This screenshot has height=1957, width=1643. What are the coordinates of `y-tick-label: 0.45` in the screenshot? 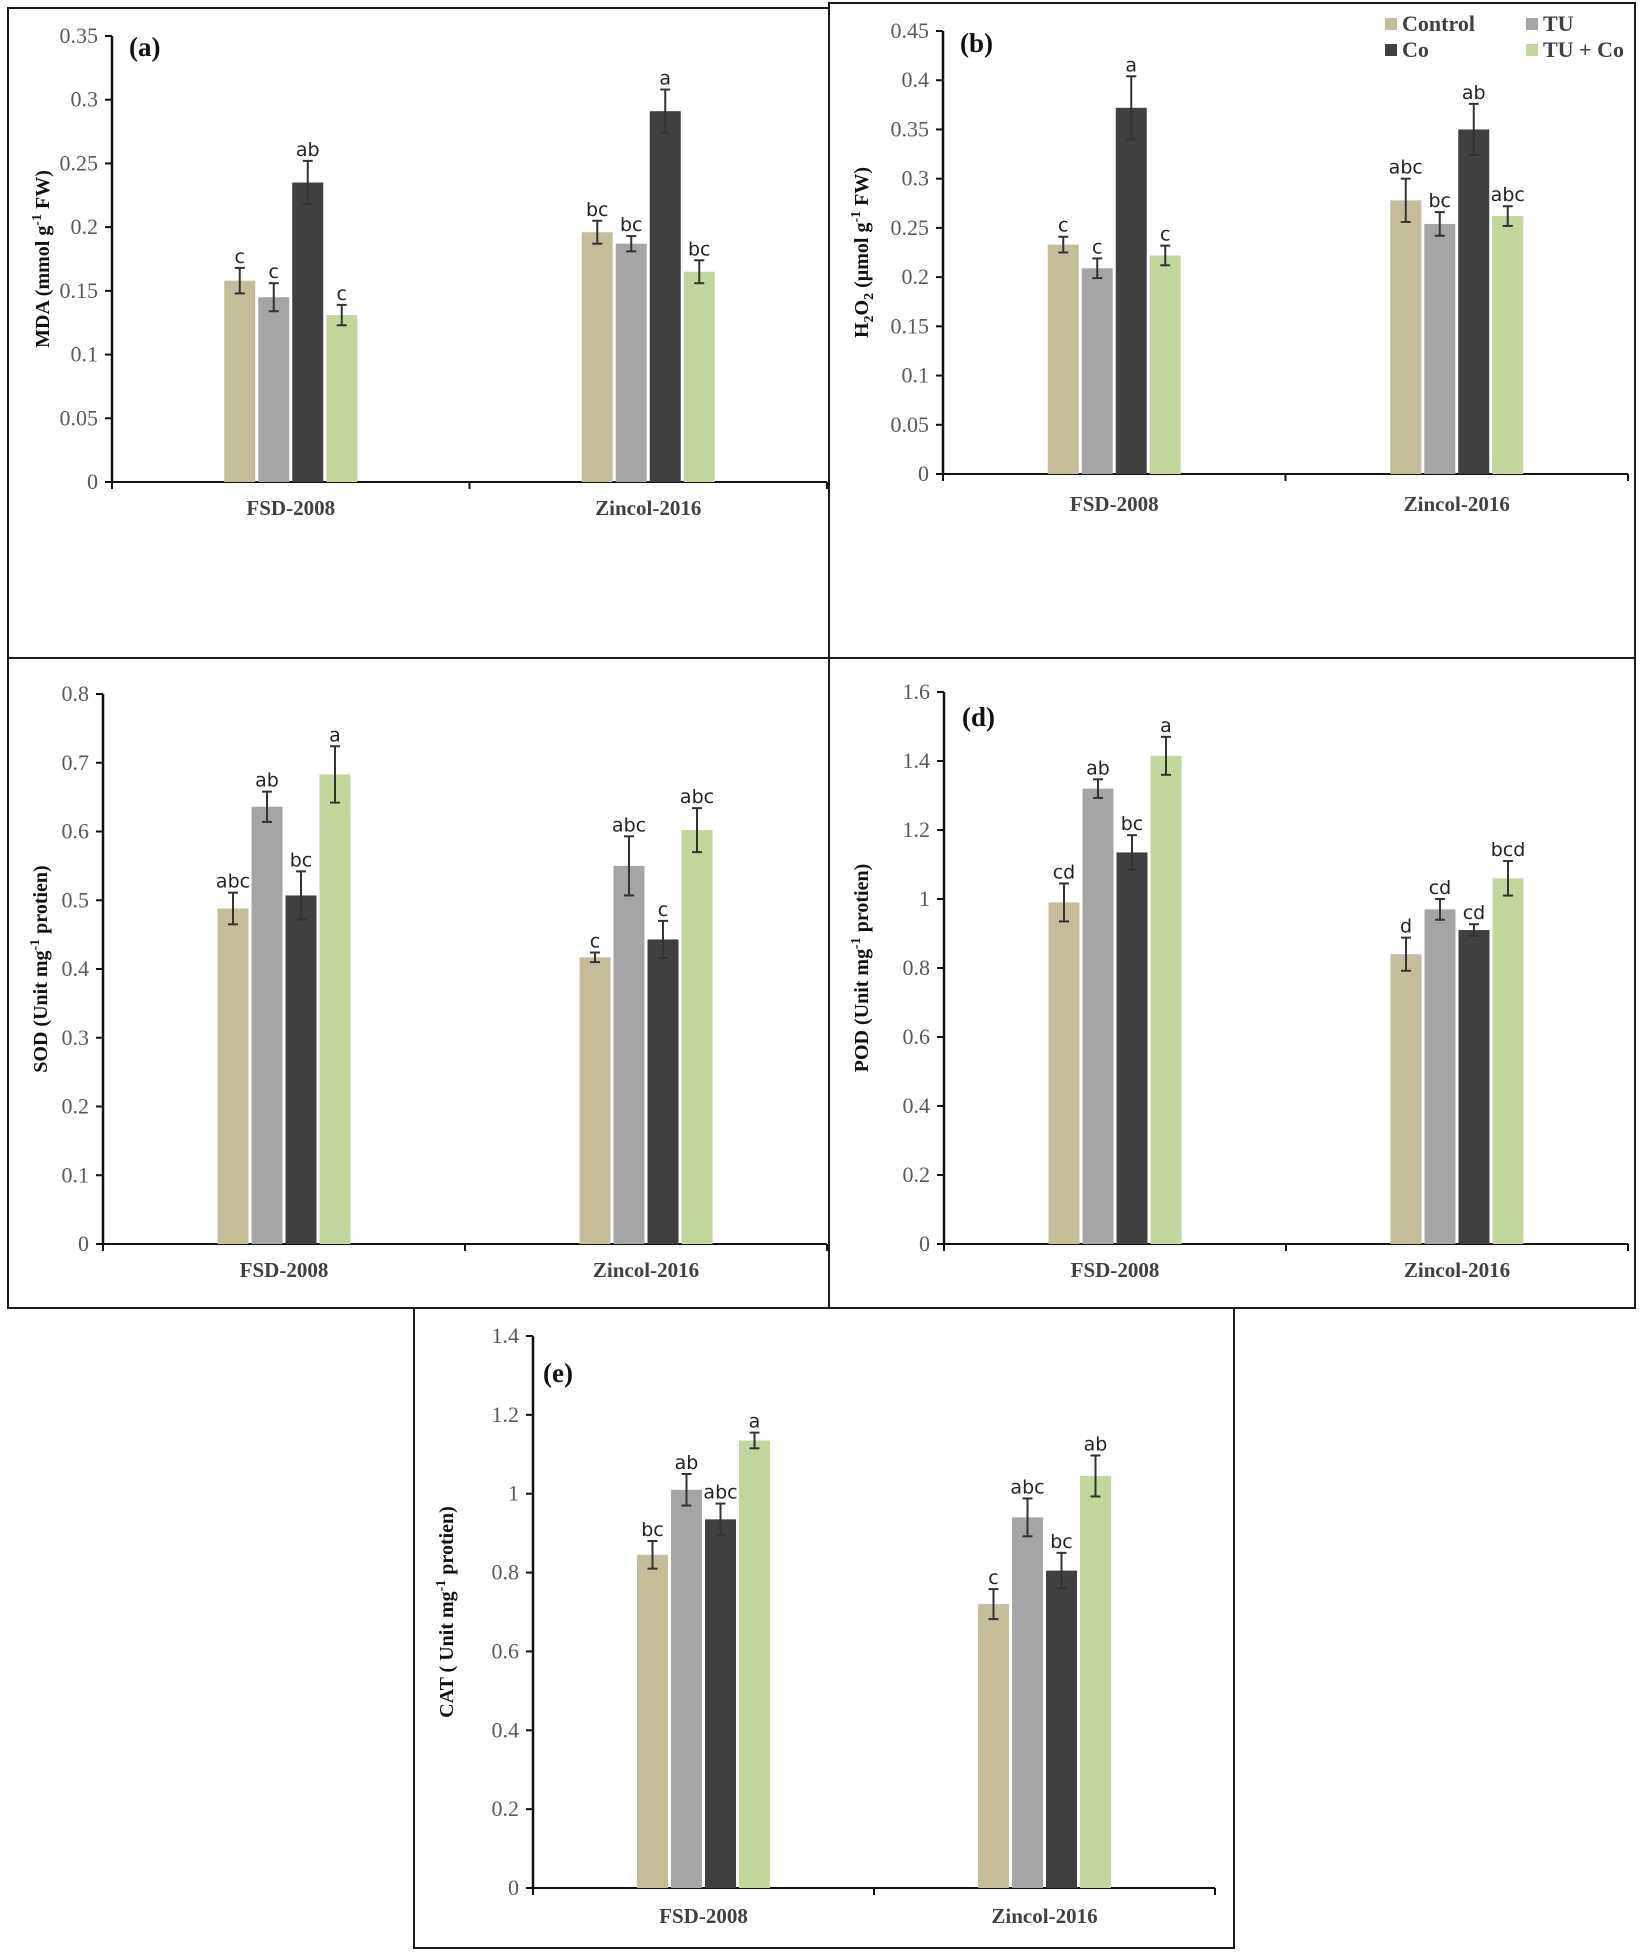 It's located at (910, 30).